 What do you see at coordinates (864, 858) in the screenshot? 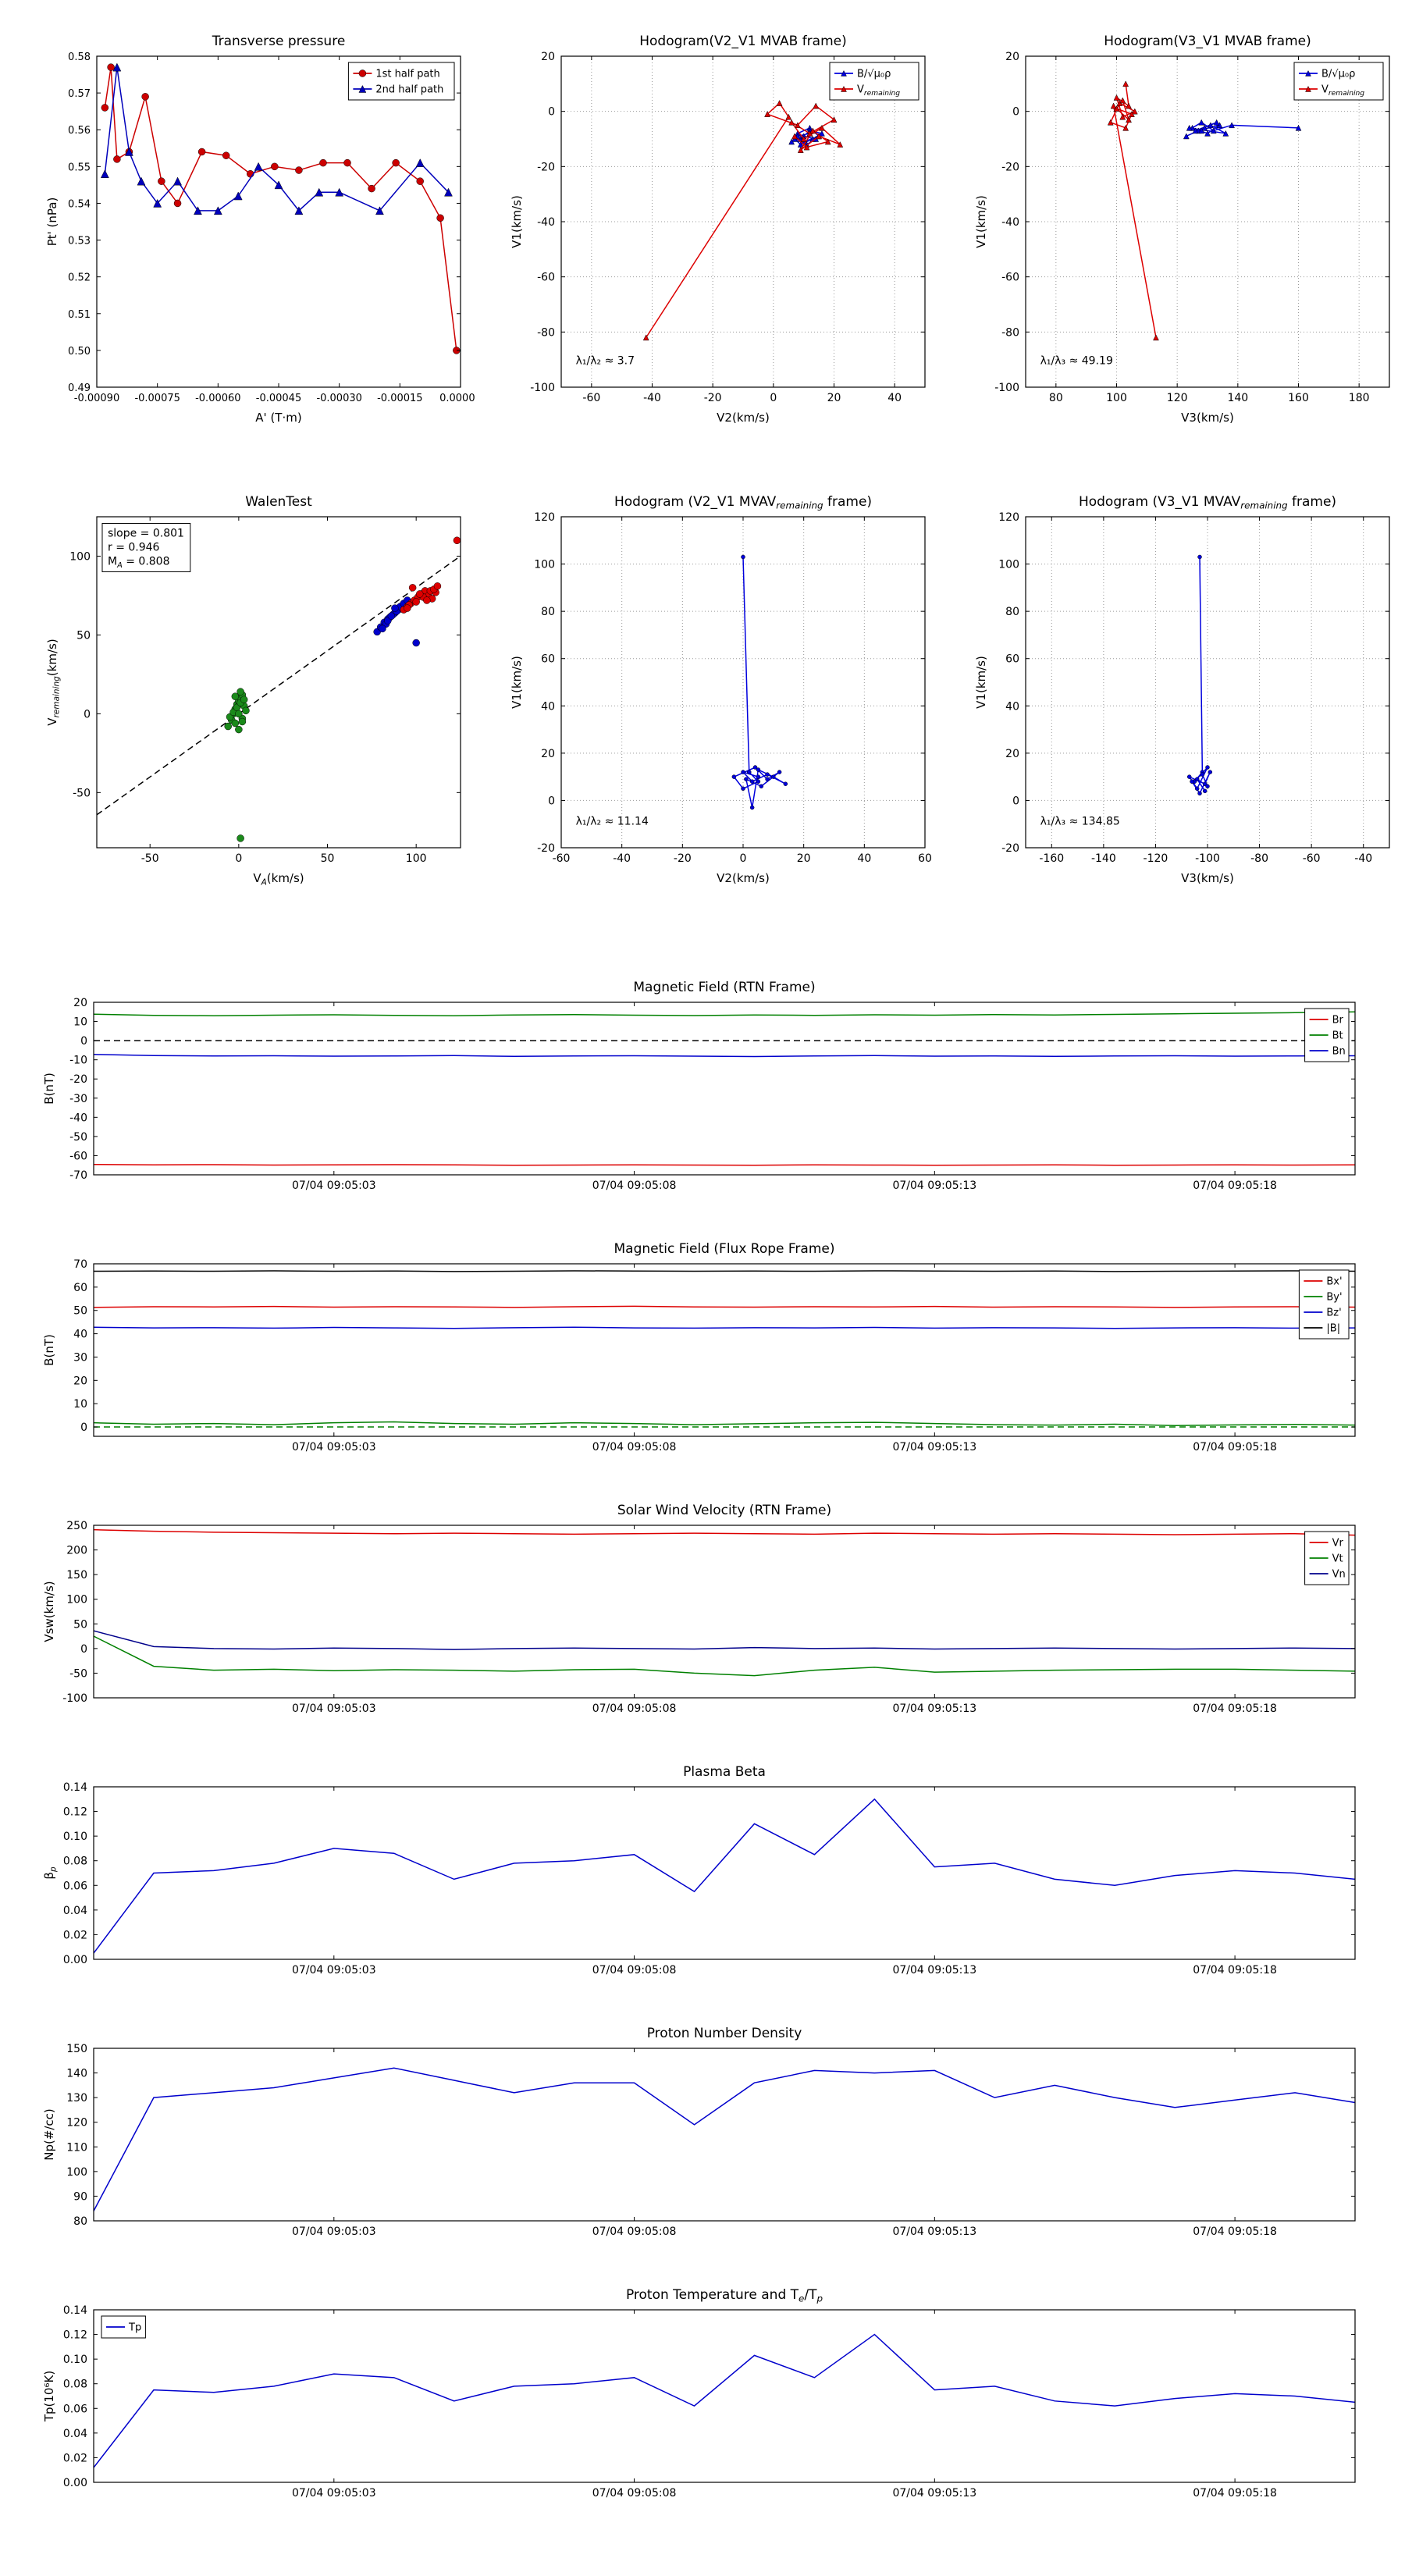
I see `x-tick-label: 40` at bounding box center [864, 858].